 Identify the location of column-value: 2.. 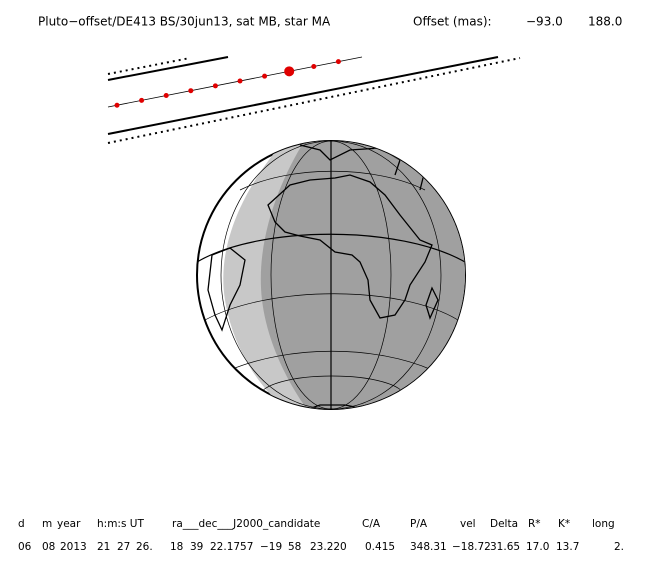
(619, 547).